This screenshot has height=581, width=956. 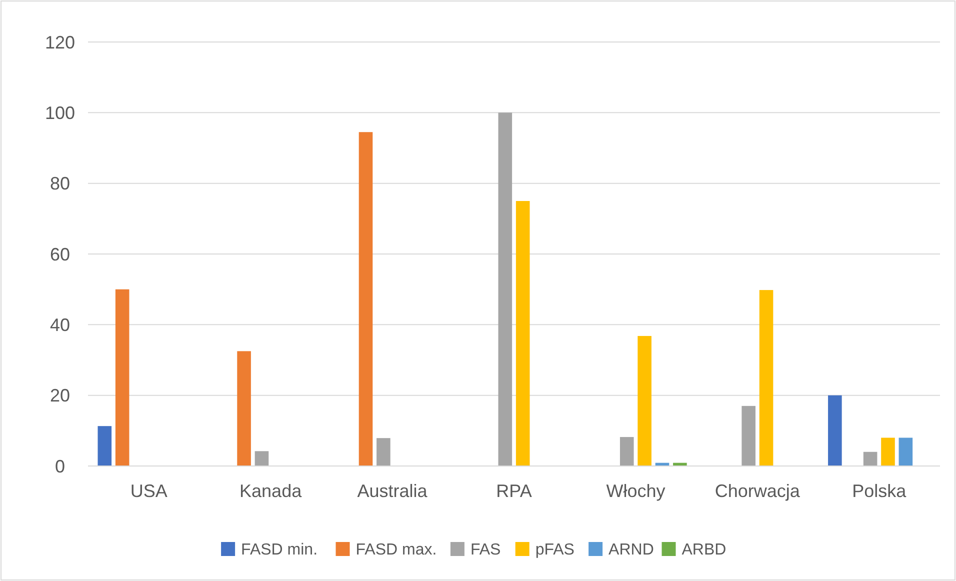 What do you see at coordinates (554, 550) in the screenshot?
I see `legend-label: pFAS` at bounding box center [554, 550].